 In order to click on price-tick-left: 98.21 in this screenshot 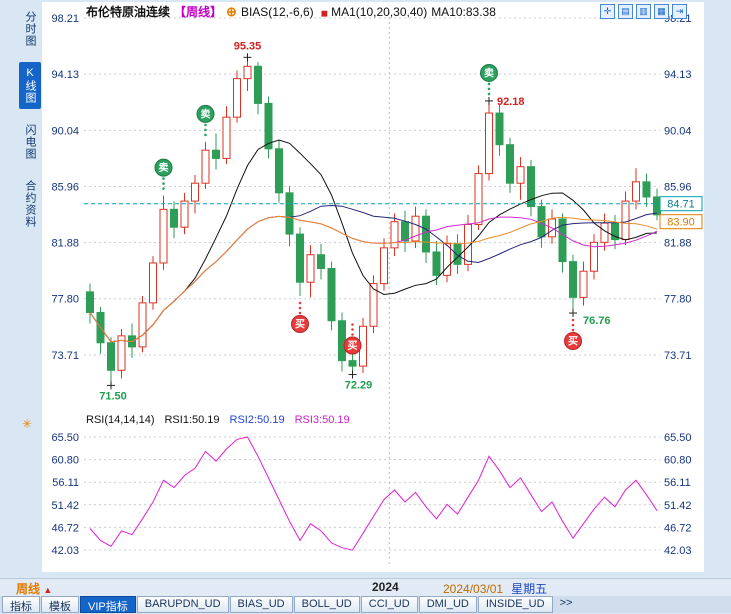, I will do `click(65, 19)`.